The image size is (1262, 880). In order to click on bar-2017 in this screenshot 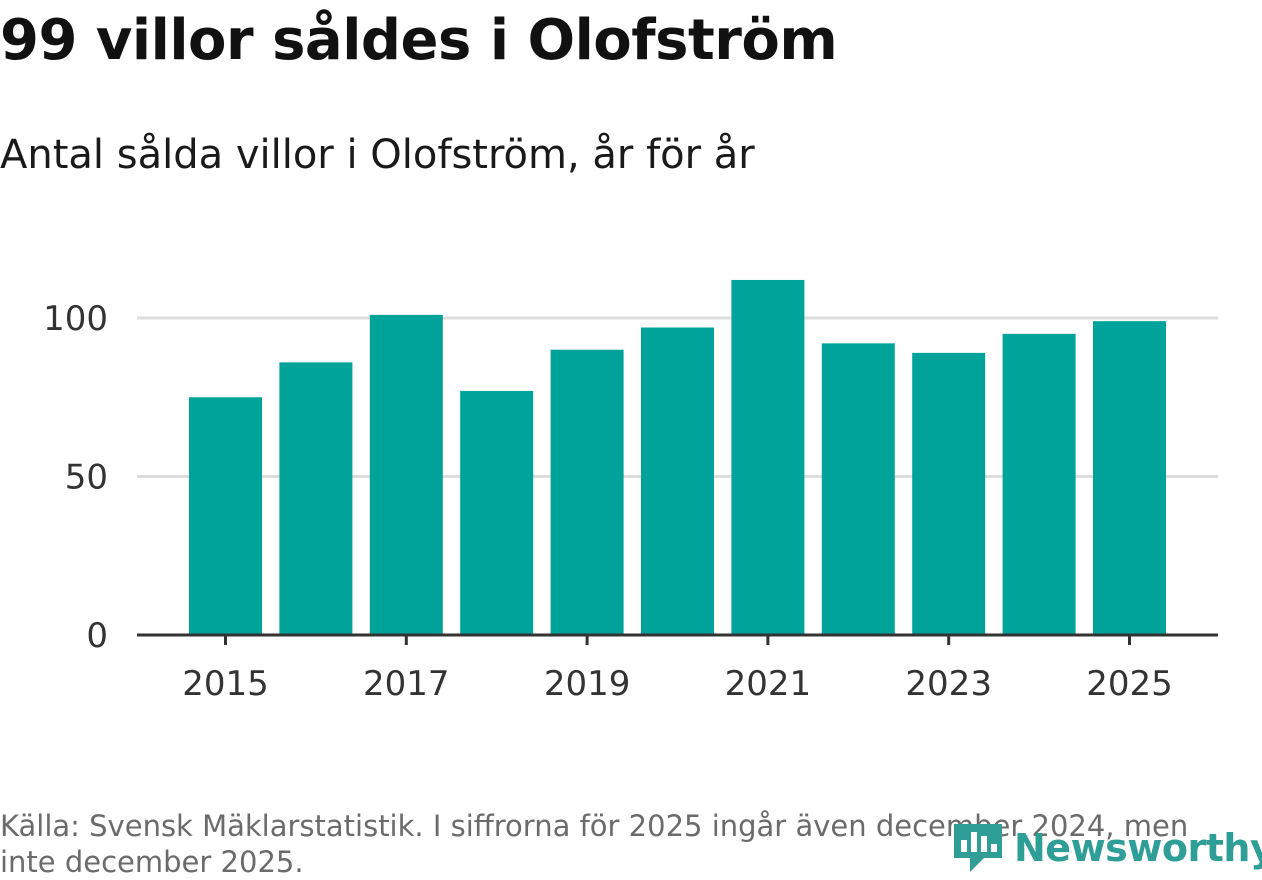, I will do `click(406, 474)`.